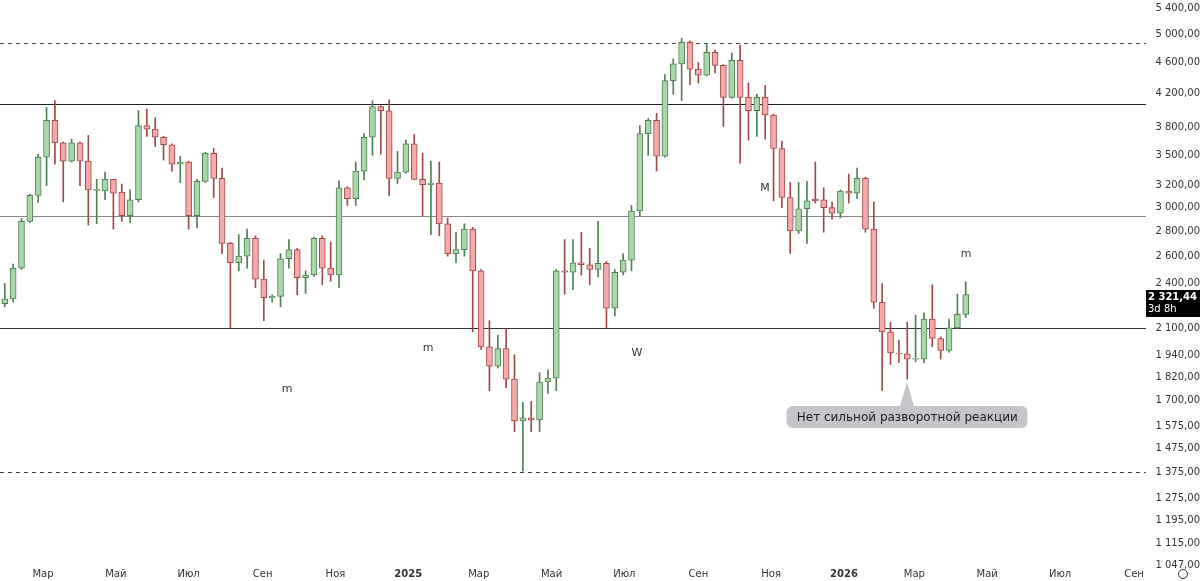  I want to click on text: 2 321,44 3d 8h, so click(1173, 302).